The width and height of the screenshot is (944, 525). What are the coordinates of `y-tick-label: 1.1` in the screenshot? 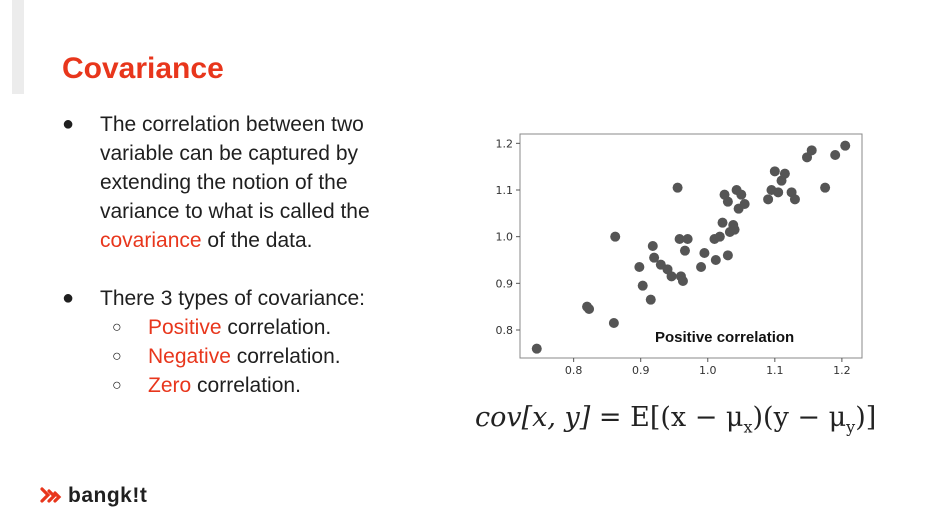 It's located at (505, 190).